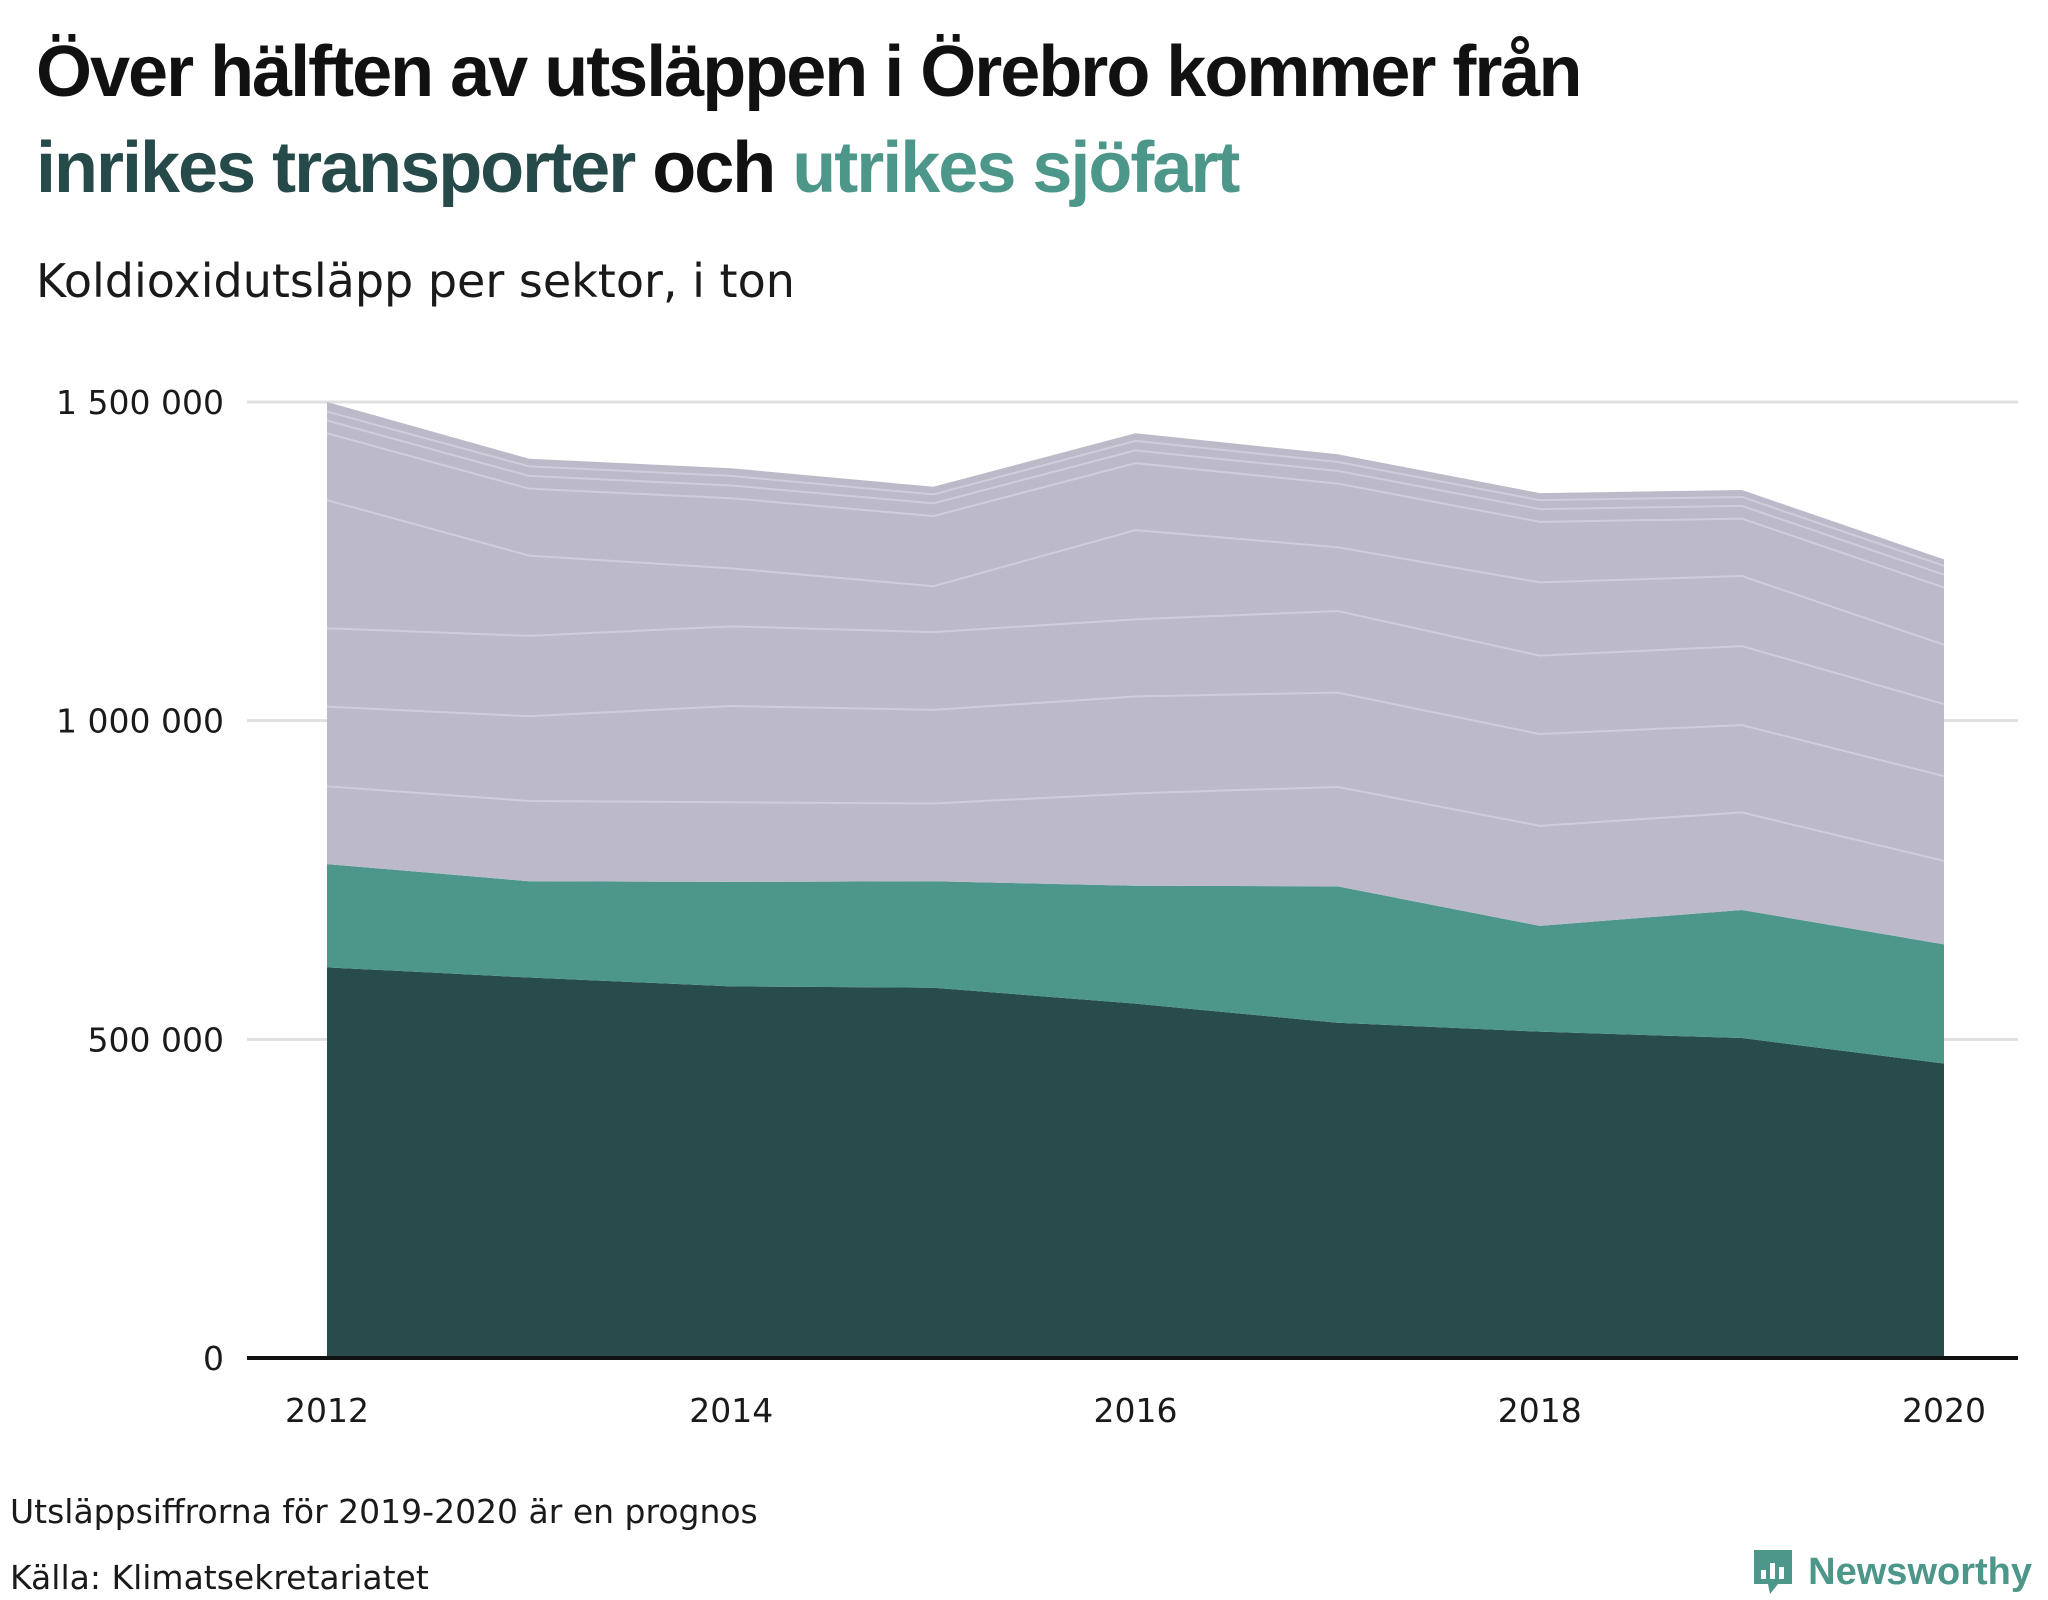 The width and height of the screenshot is (2048, 1600). Describe the element at coordinates (219, 1577) in the screenshot. I see `chart-source: Källa: Klimatsekretariatet` at that location.